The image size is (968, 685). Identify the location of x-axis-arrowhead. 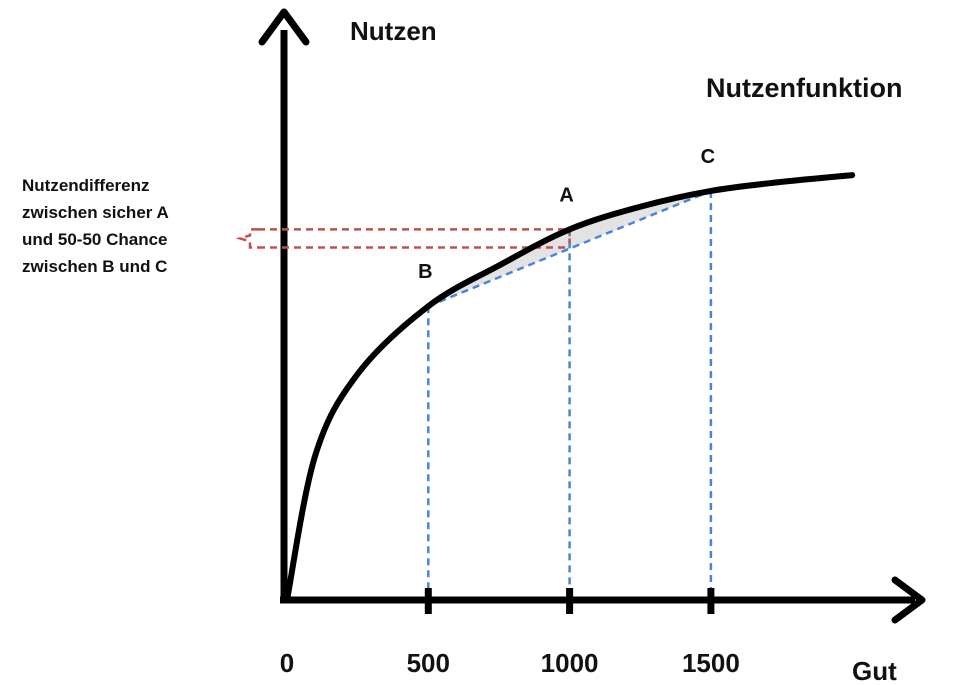
(908, 600).